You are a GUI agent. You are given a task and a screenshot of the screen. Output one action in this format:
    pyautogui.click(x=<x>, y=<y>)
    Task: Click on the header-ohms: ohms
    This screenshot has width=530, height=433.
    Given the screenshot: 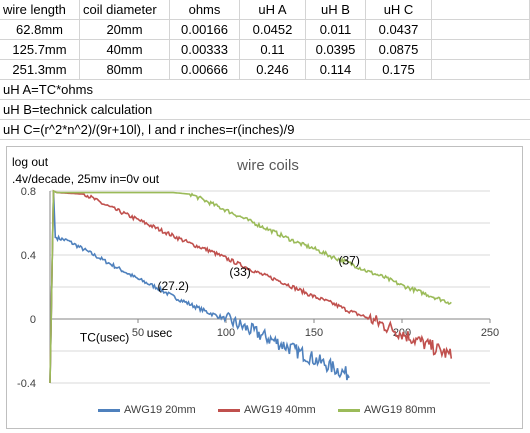 What is the action you would take?
    pyautogui.click(x=205, y=10)
    